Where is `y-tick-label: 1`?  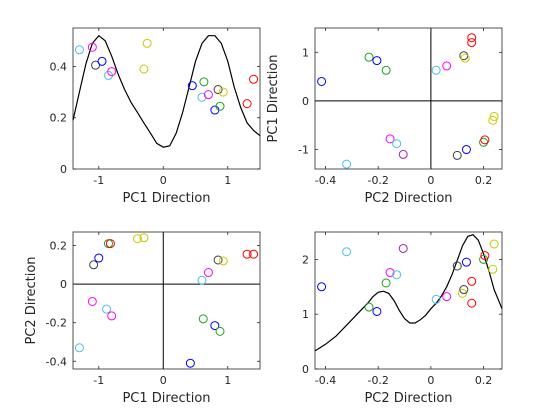 y-tick-label: 1 is located at coordinates (305, 52).